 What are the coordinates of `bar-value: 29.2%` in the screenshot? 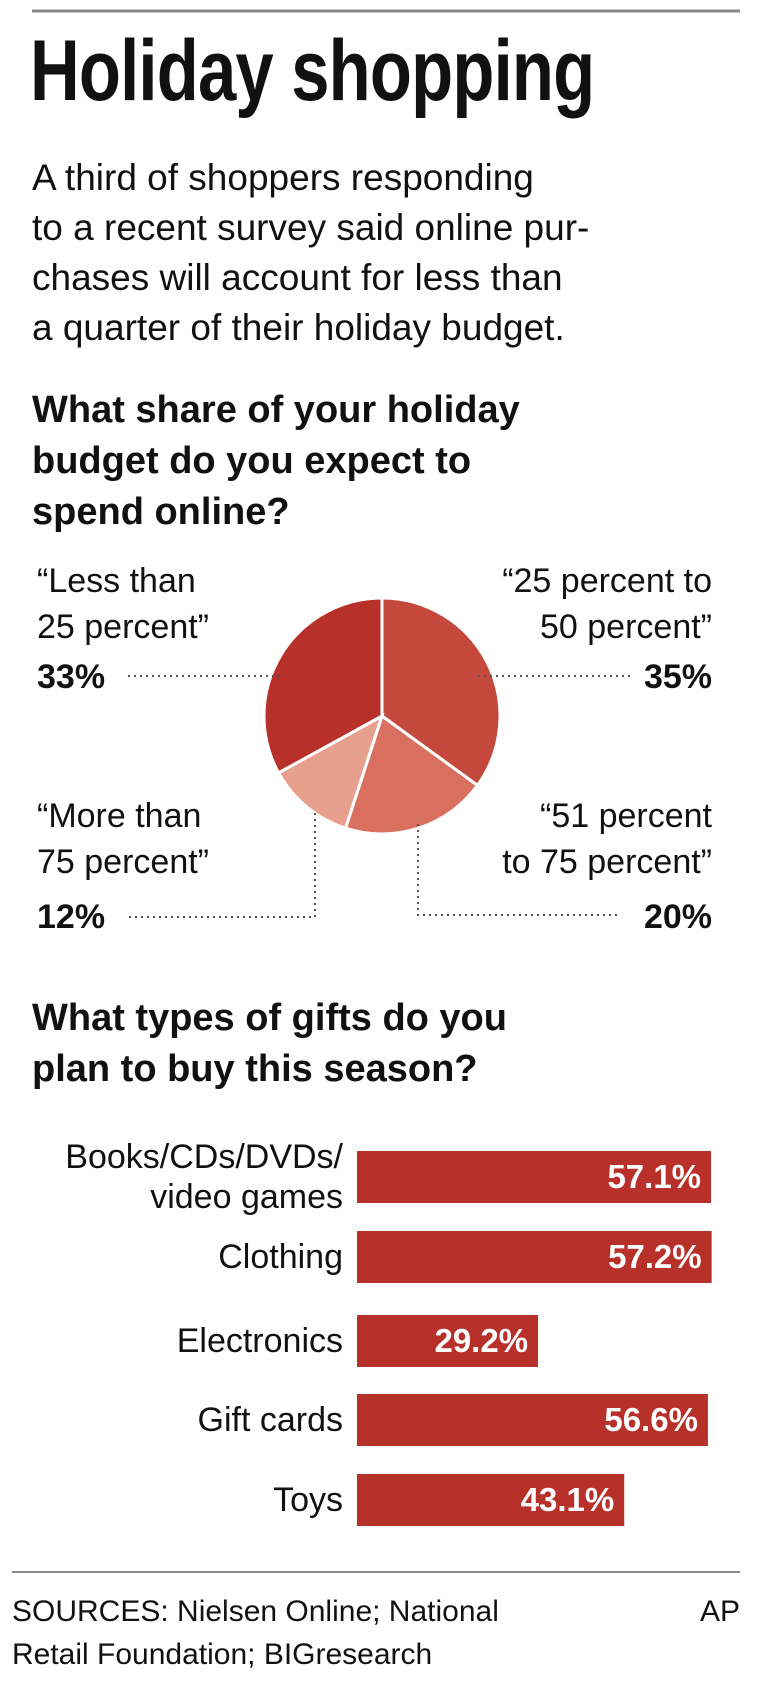 It's located at (481, 1340).